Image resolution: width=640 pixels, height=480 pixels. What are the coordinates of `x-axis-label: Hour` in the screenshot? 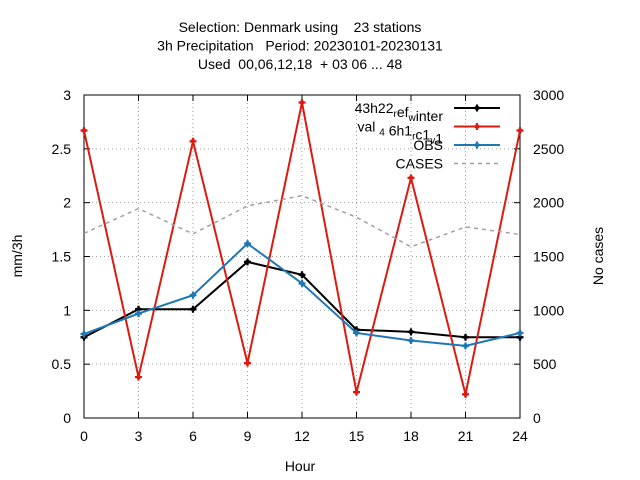 It's located at (300, 466).